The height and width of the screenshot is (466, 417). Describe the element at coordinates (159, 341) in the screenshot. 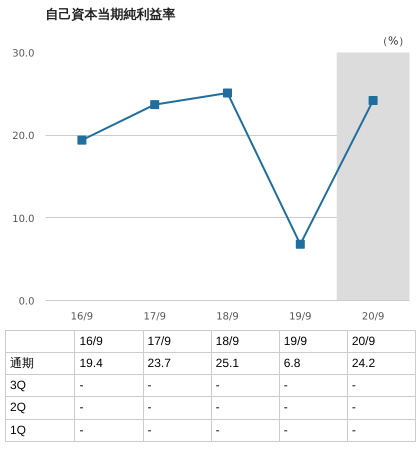

I see `category-label: 17/9` at that location.